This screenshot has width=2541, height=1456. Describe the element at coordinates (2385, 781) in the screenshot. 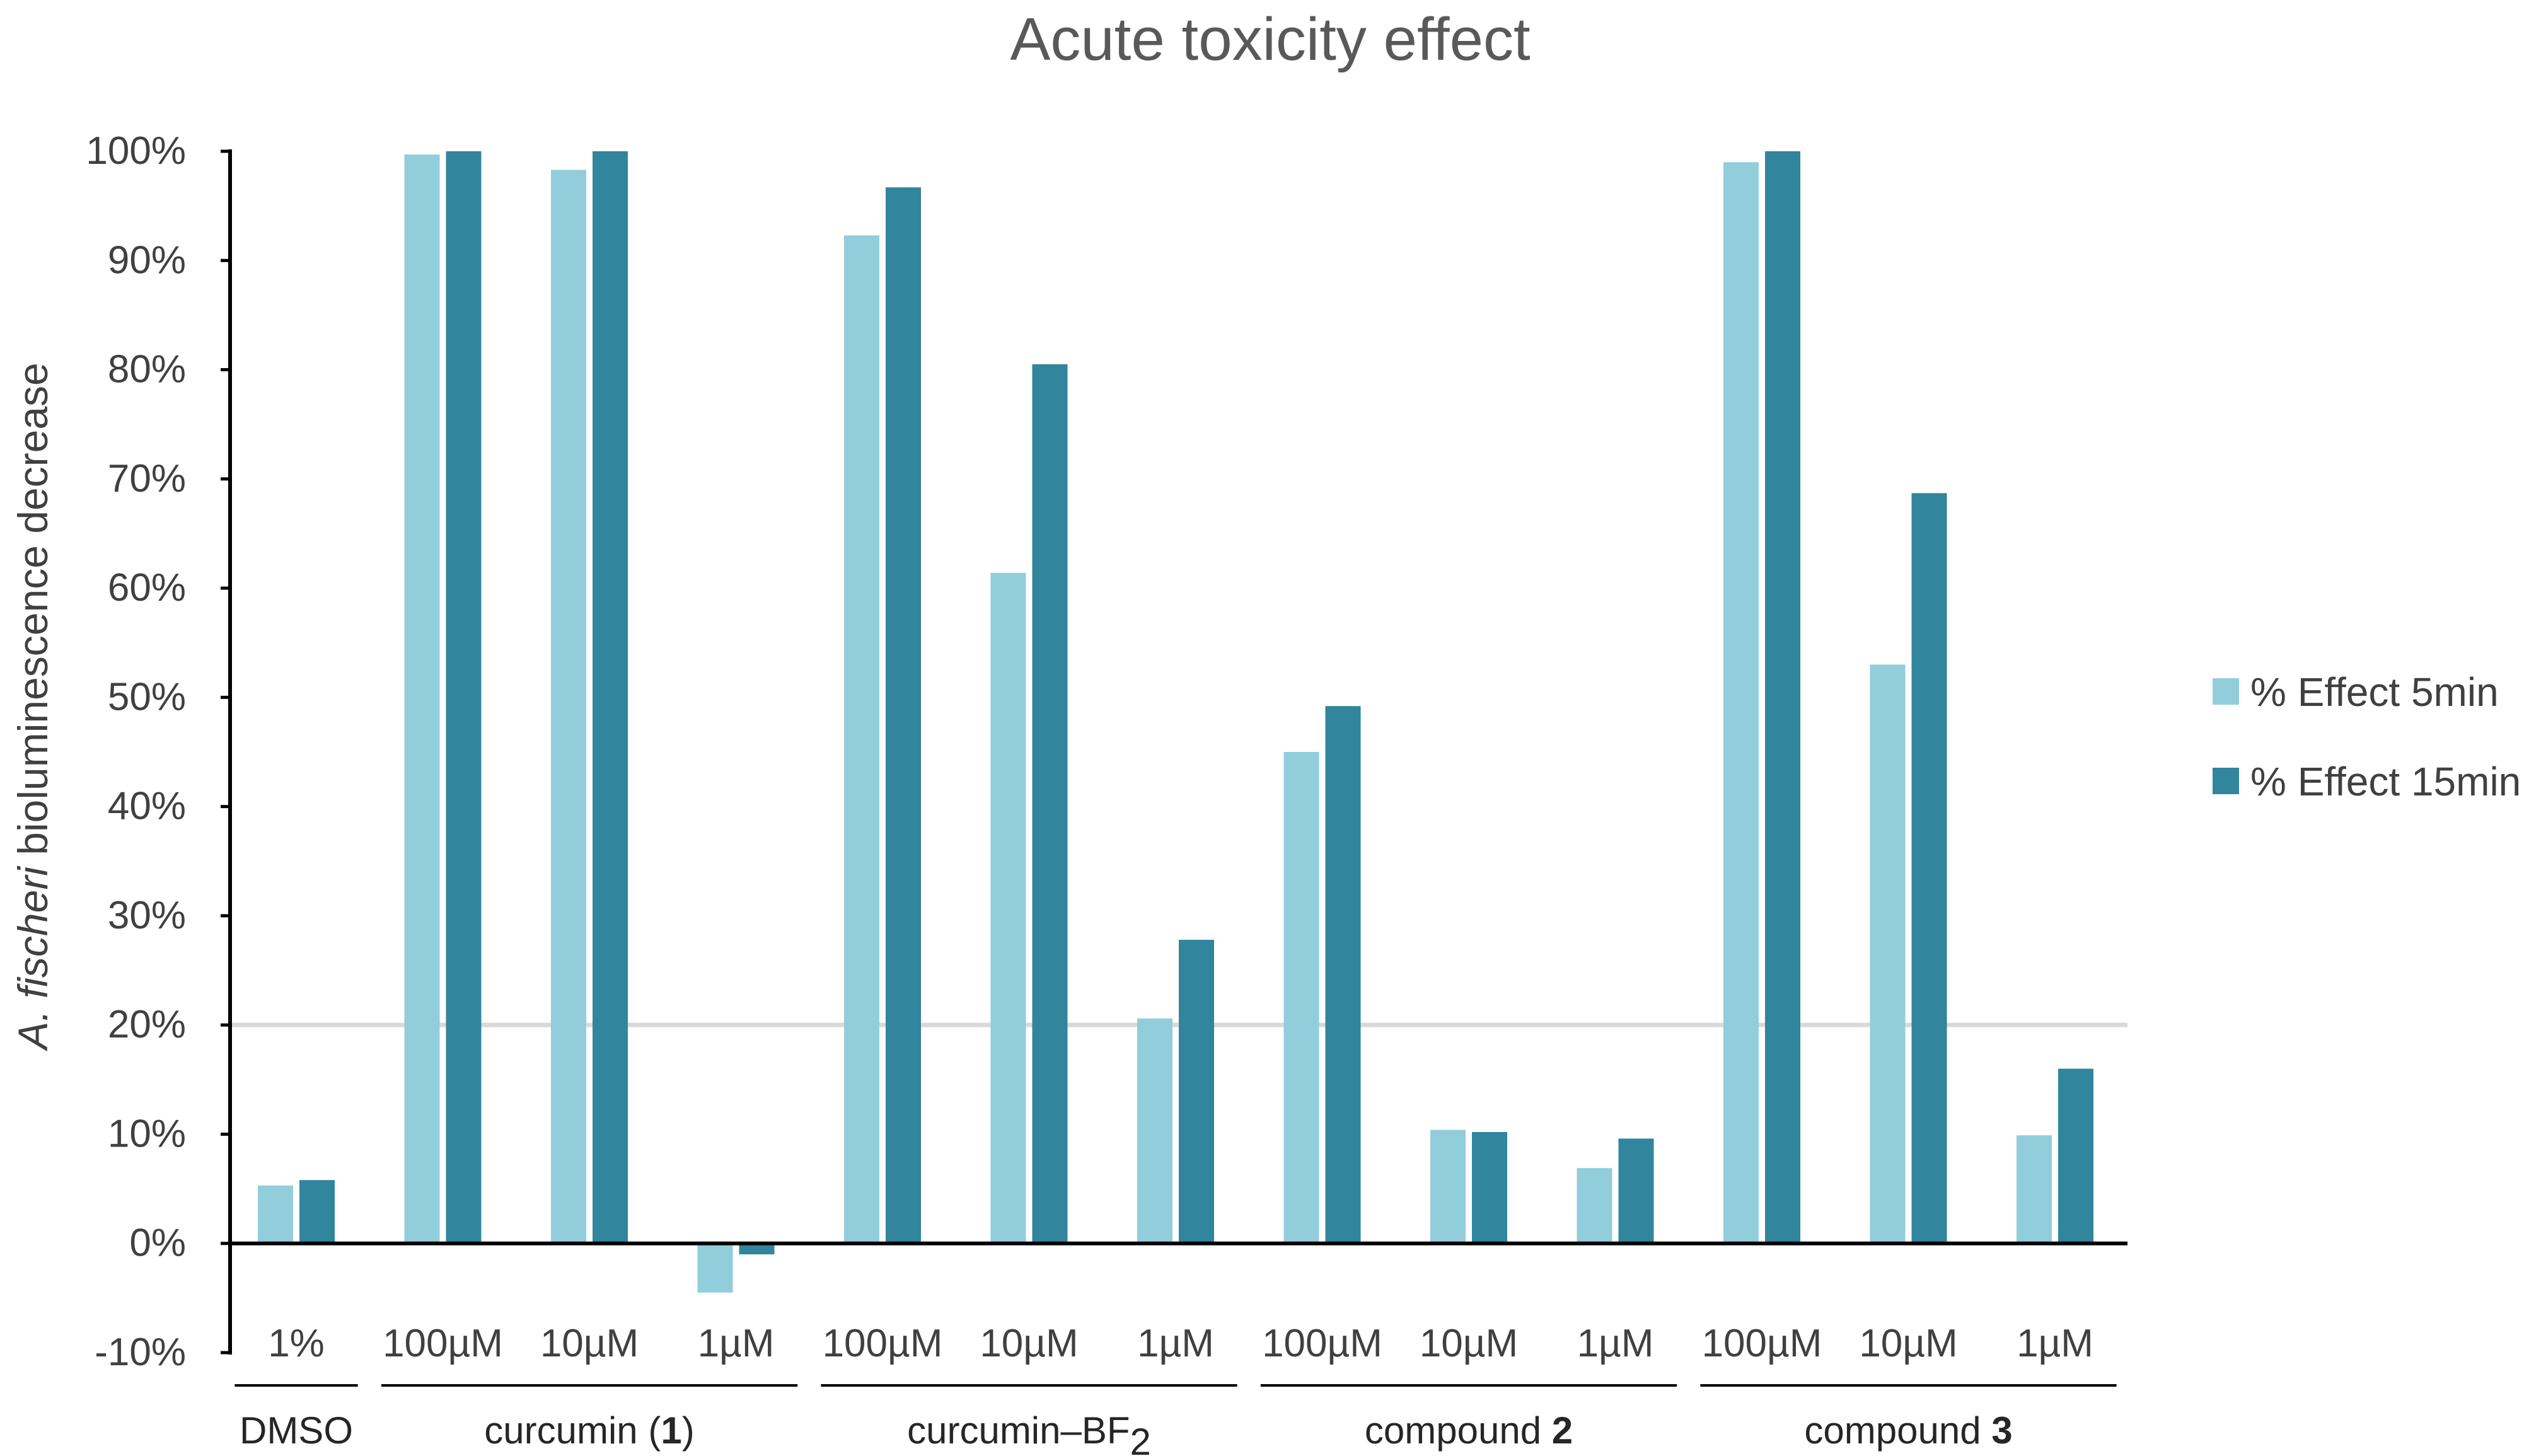

I see `legend-label: % Effect 15min` at that location.